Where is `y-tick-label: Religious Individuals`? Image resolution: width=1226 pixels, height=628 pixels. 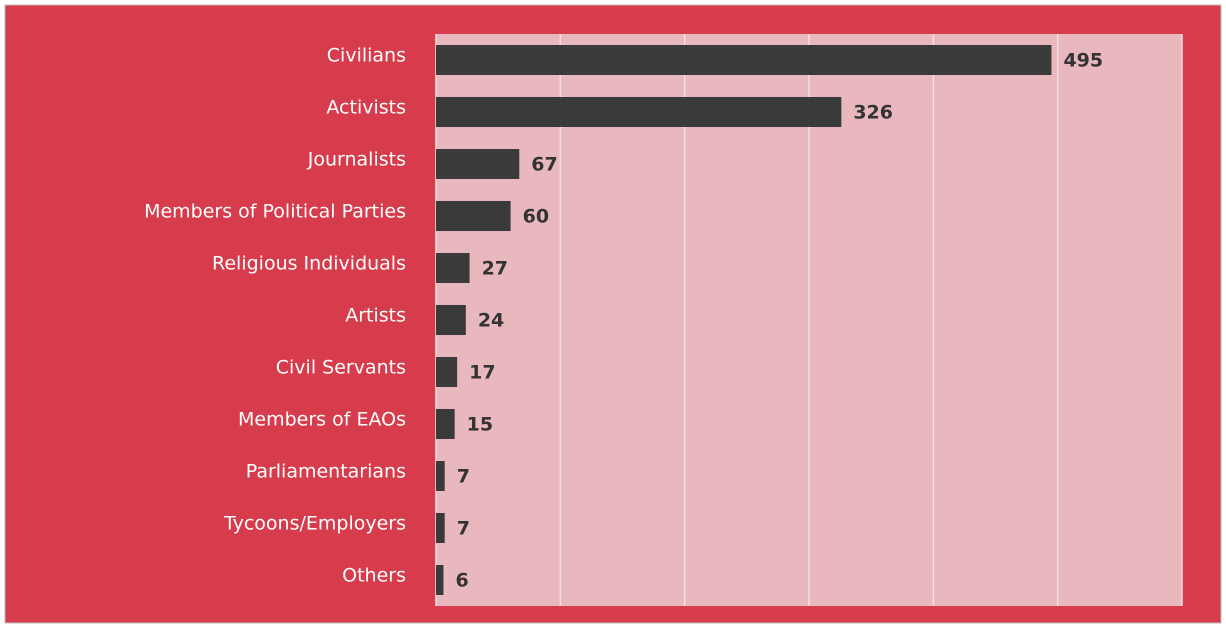
y-tick-label: Religious Individuals is located at coordinates (309, 264).